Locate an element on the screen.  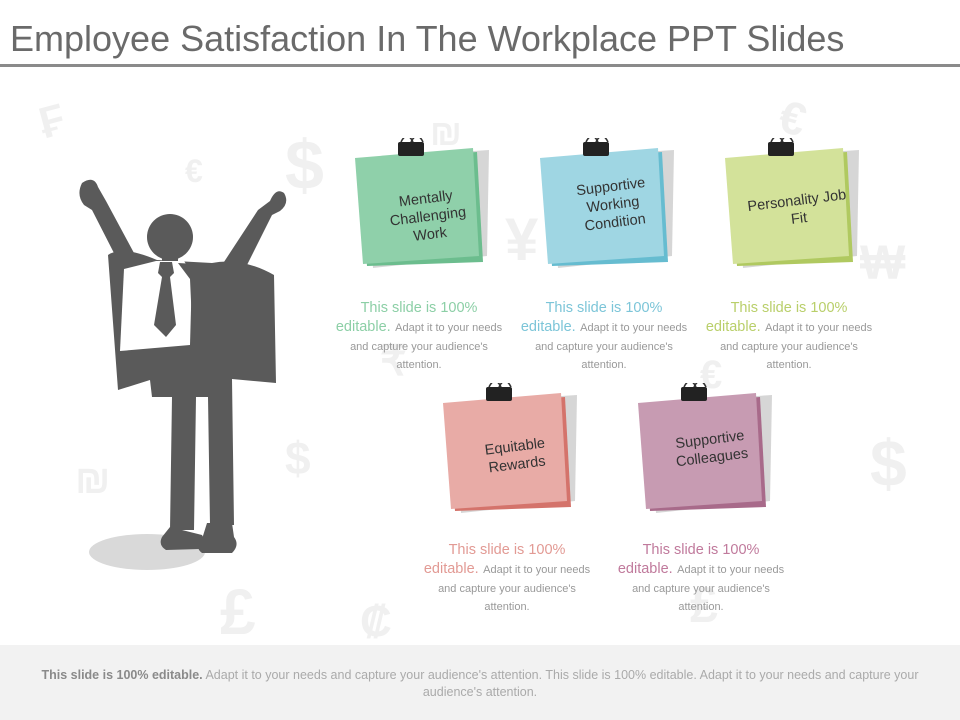
note-personality-job-fit: Personality Job Fit is located at coordinates (790, 208).